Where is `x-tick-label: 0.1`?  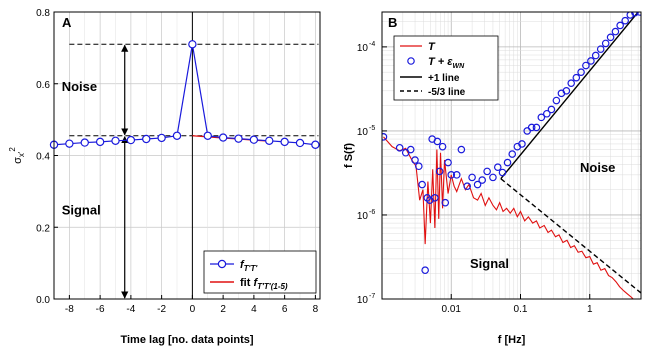 x-tick-label: 0.1 is located at coordinates (521, 309).